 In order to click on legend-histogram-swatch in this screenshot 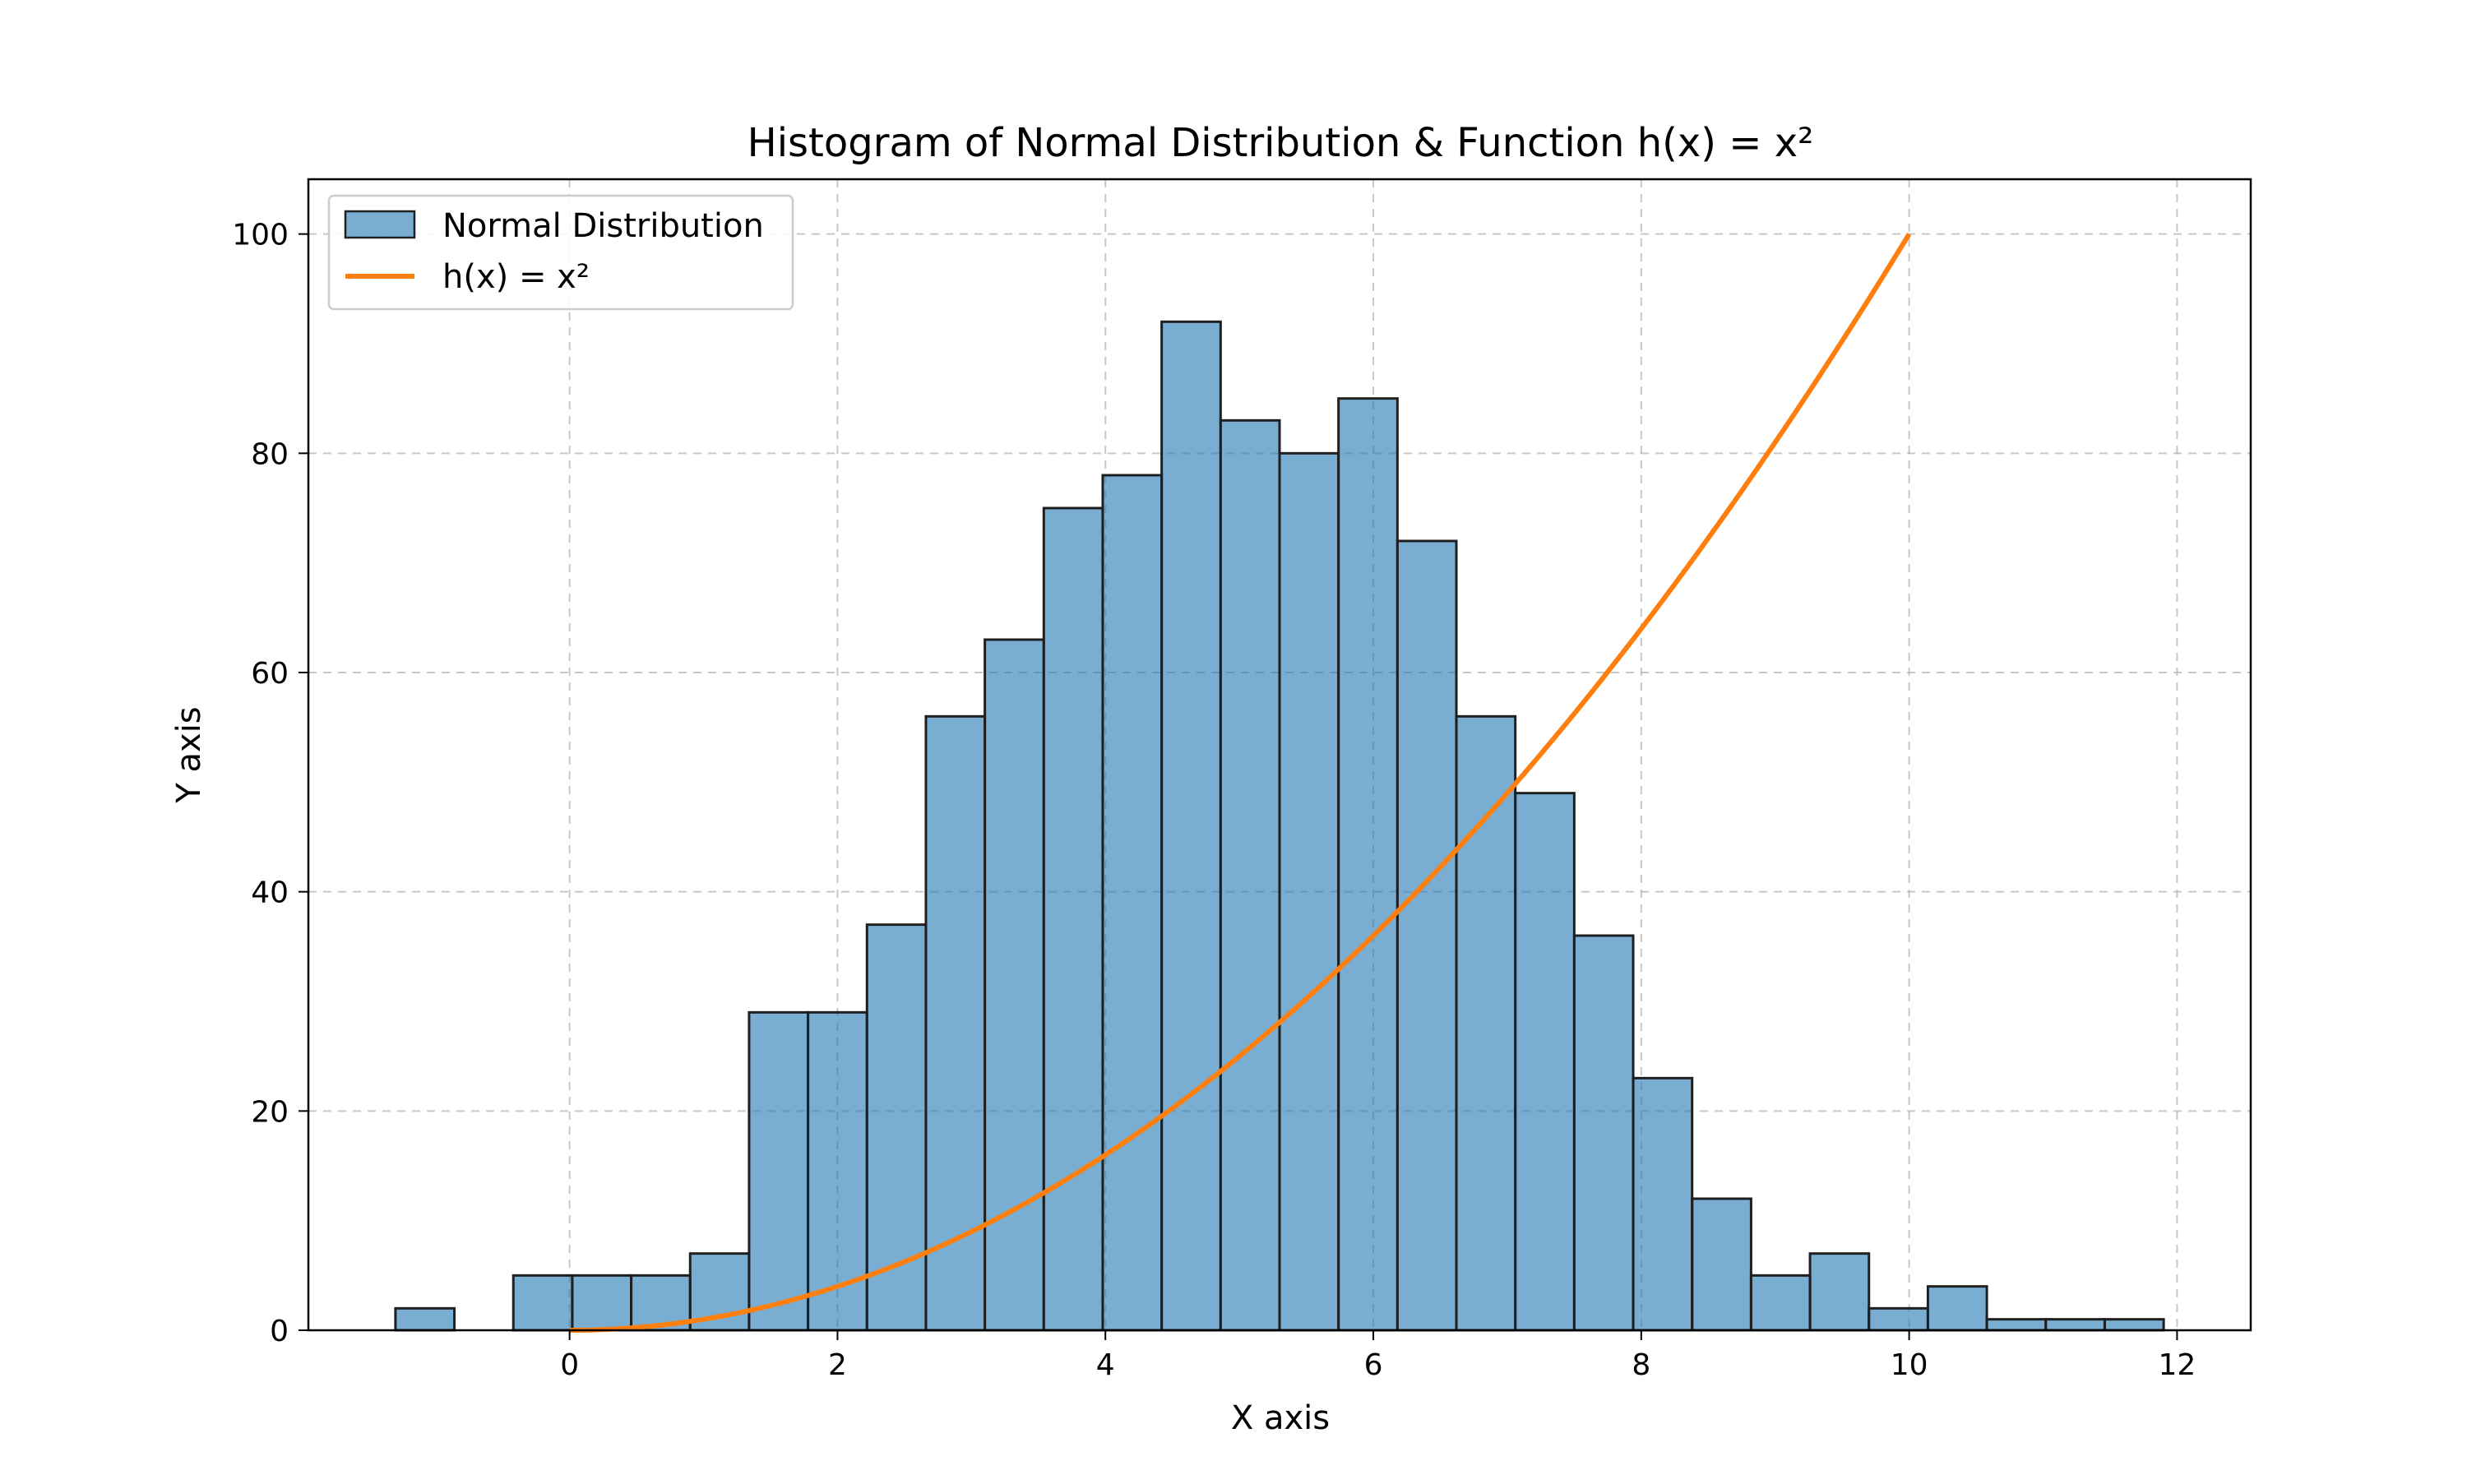, I will do `click(380, 224)`.